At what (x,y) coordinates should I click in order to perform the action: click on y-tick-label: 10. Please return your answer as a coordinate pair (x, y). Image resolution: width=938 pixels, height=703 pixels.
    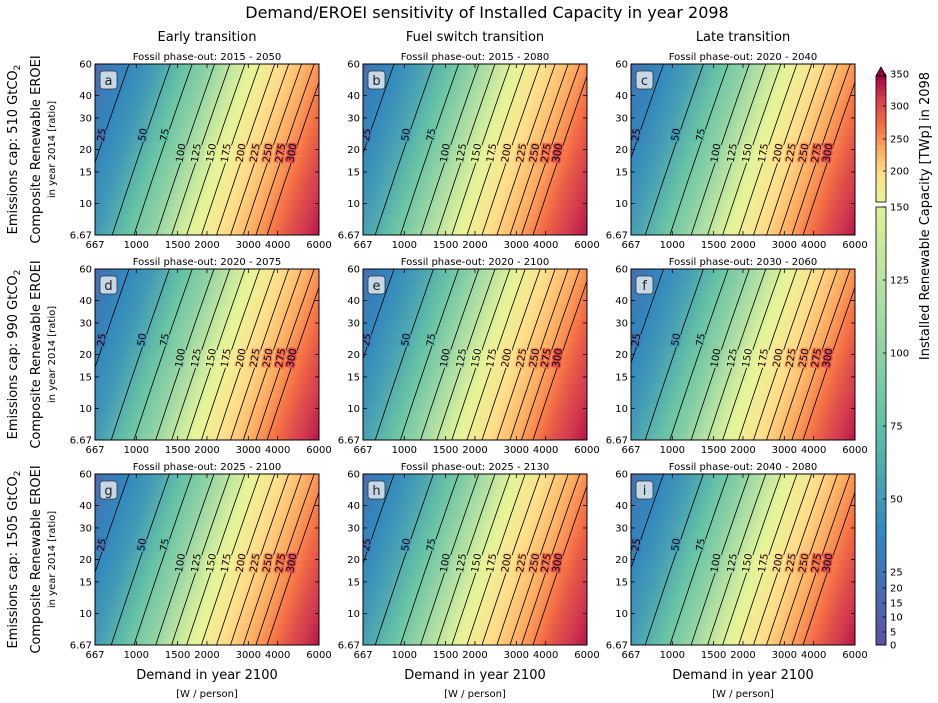
    Looking at the image, I should click on (353, 614).